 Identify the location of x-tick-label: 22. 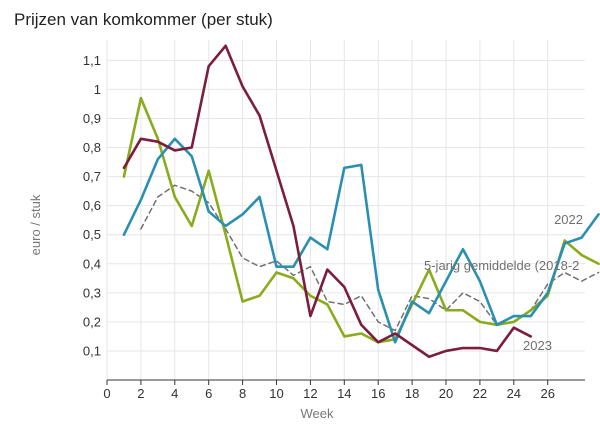
(480, 393).